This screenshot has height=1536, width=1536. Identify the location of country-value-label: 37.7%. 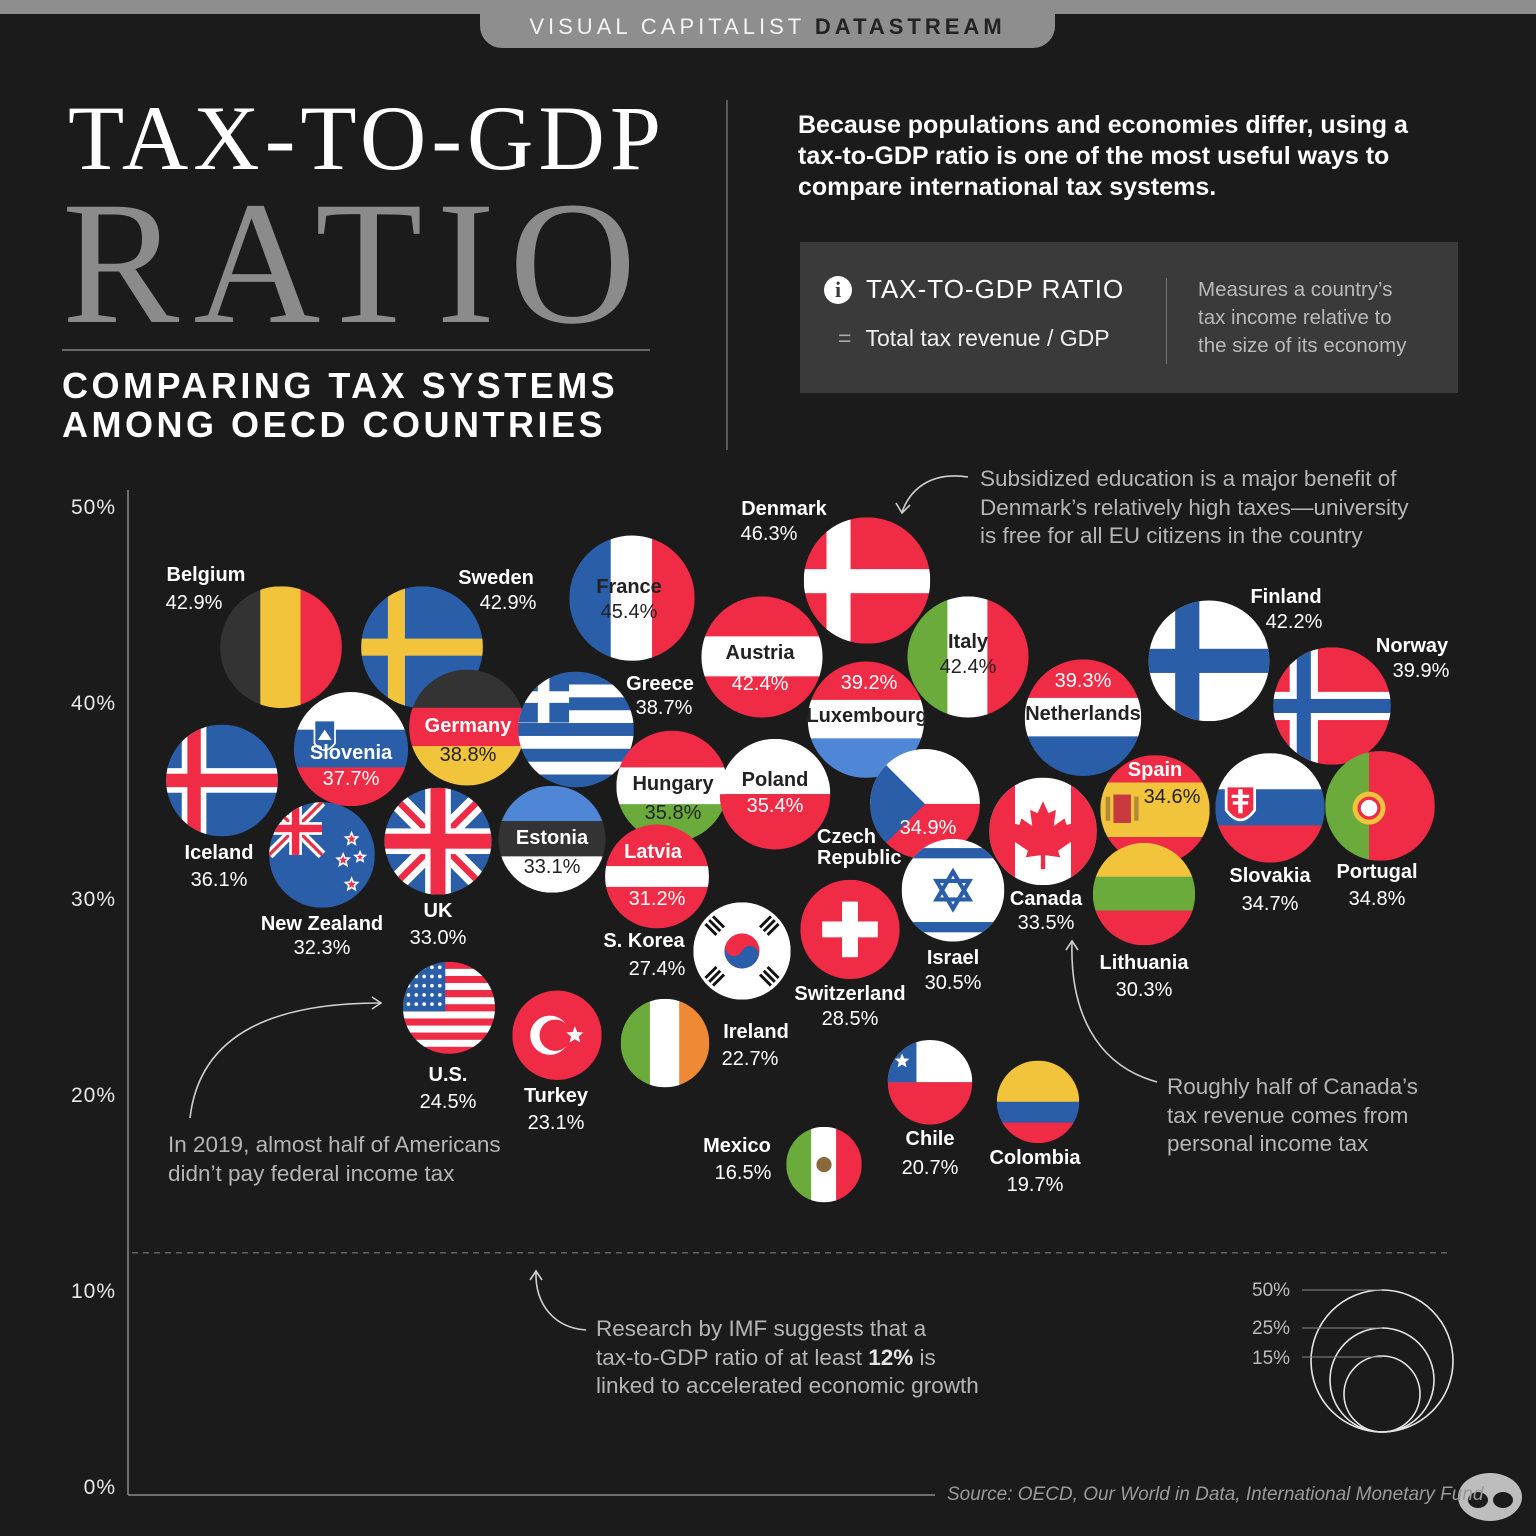
(351, 779).